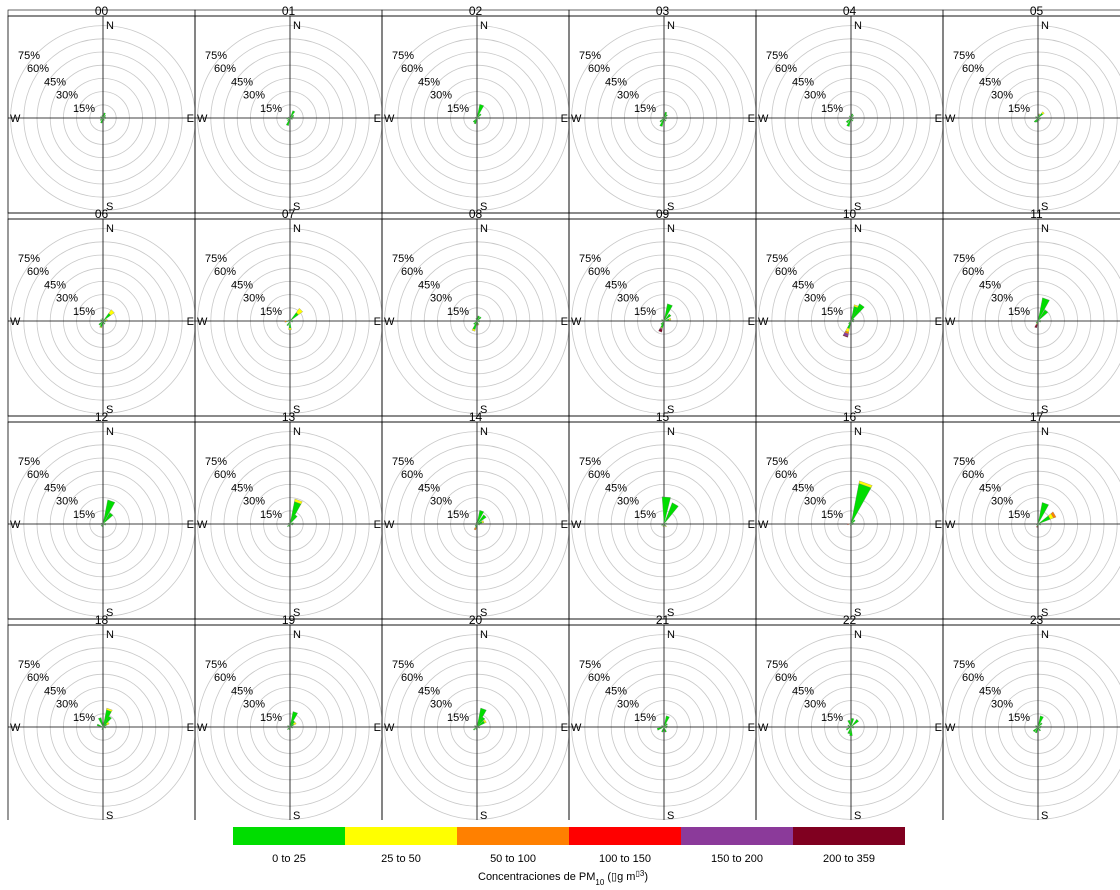  I want to click on panel-title: 20, so click(476, 620).